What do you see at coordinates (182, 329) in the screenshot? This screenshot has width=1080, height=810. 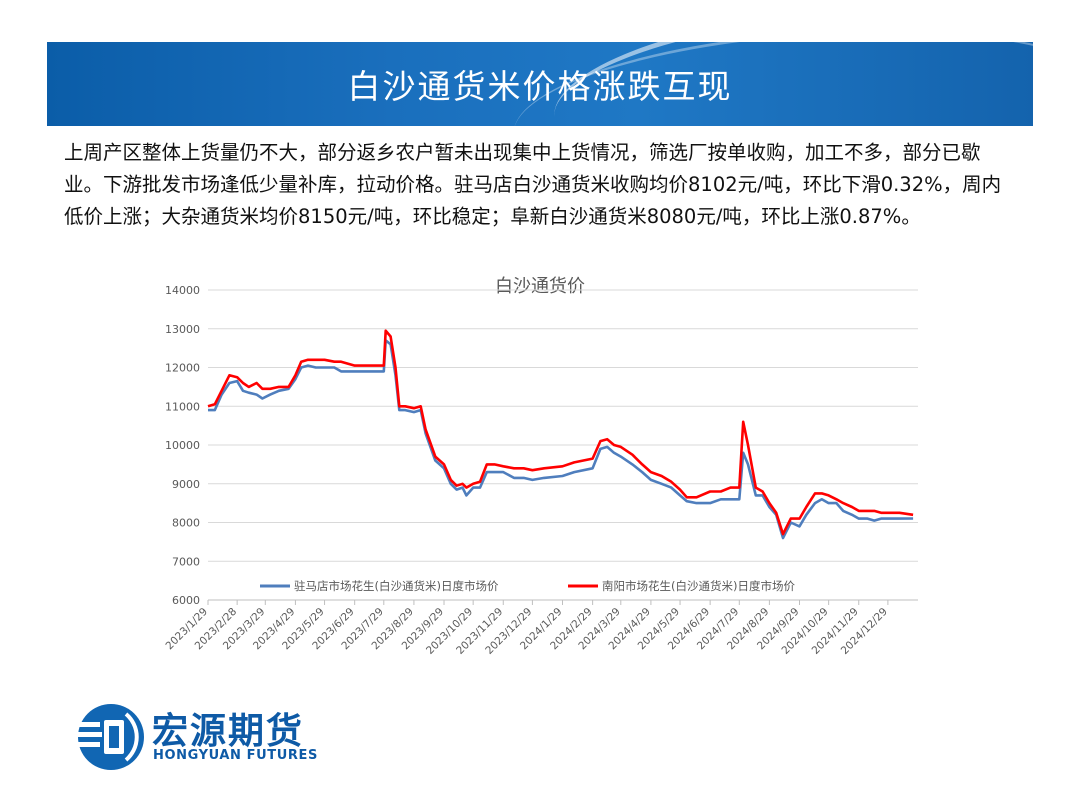 I see `y-tick-label: 13000` at bounding box center [182, 329].